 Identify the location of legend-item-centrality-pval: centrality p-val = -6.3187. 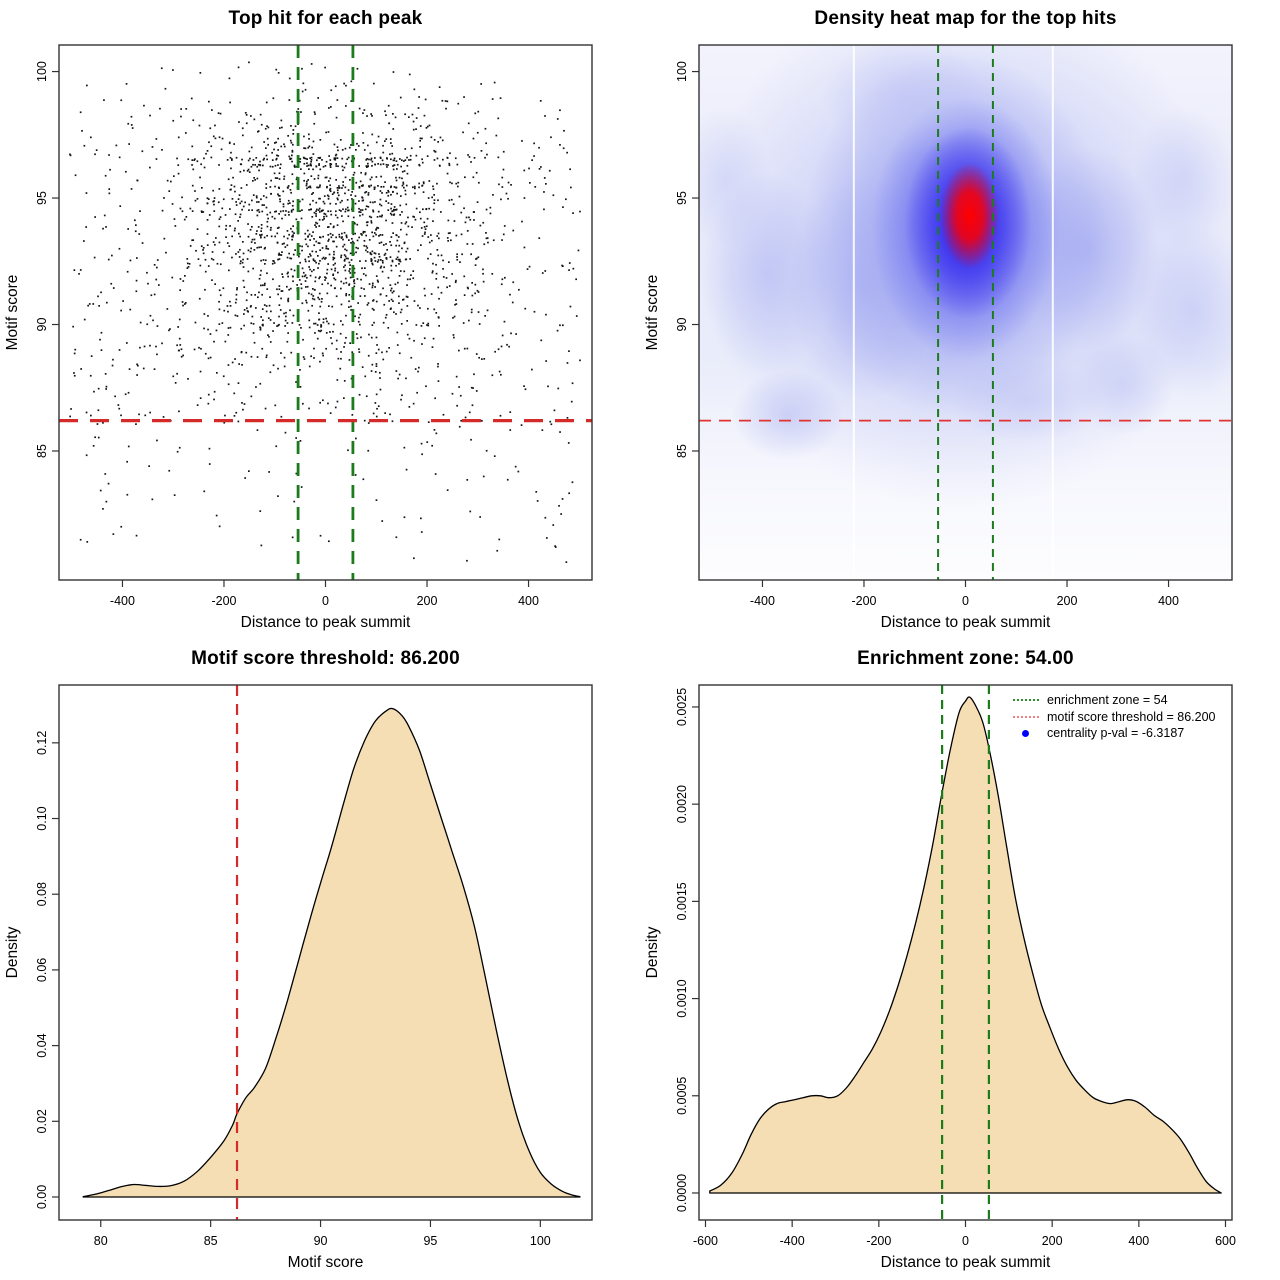
(1114, 733).